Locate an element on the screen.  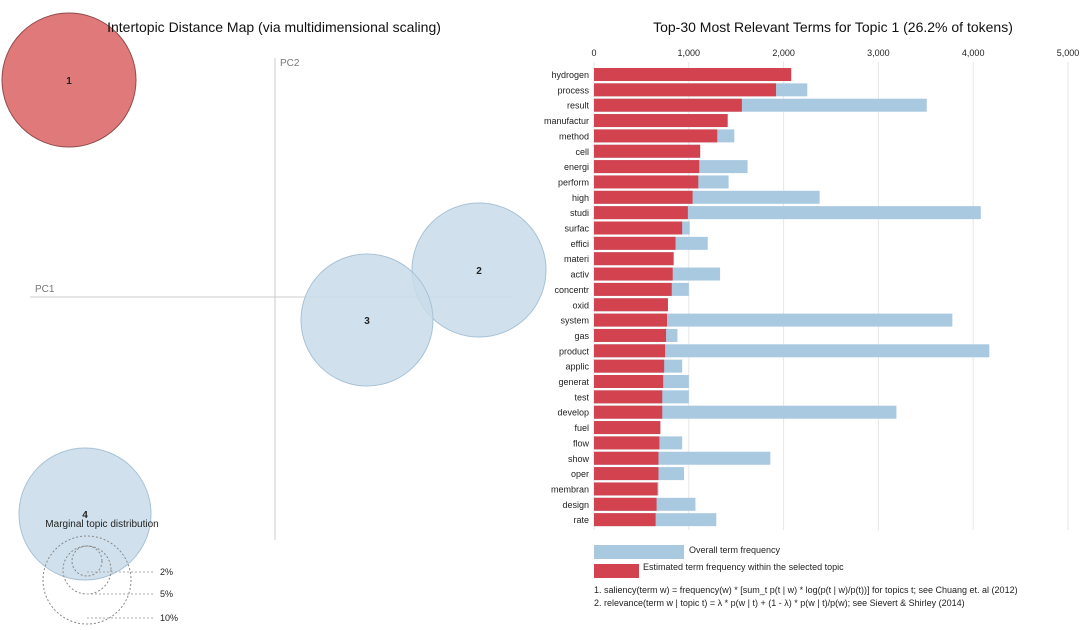
marginal-label-10: 10% is located at coordinates (169, 618).